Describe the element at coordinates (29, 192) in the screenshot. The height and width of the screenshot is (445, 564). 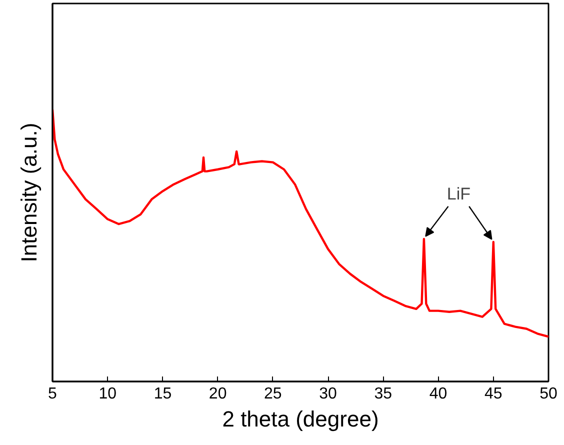
I see `y-axis-title: Intensity (a.u.)` at that location.